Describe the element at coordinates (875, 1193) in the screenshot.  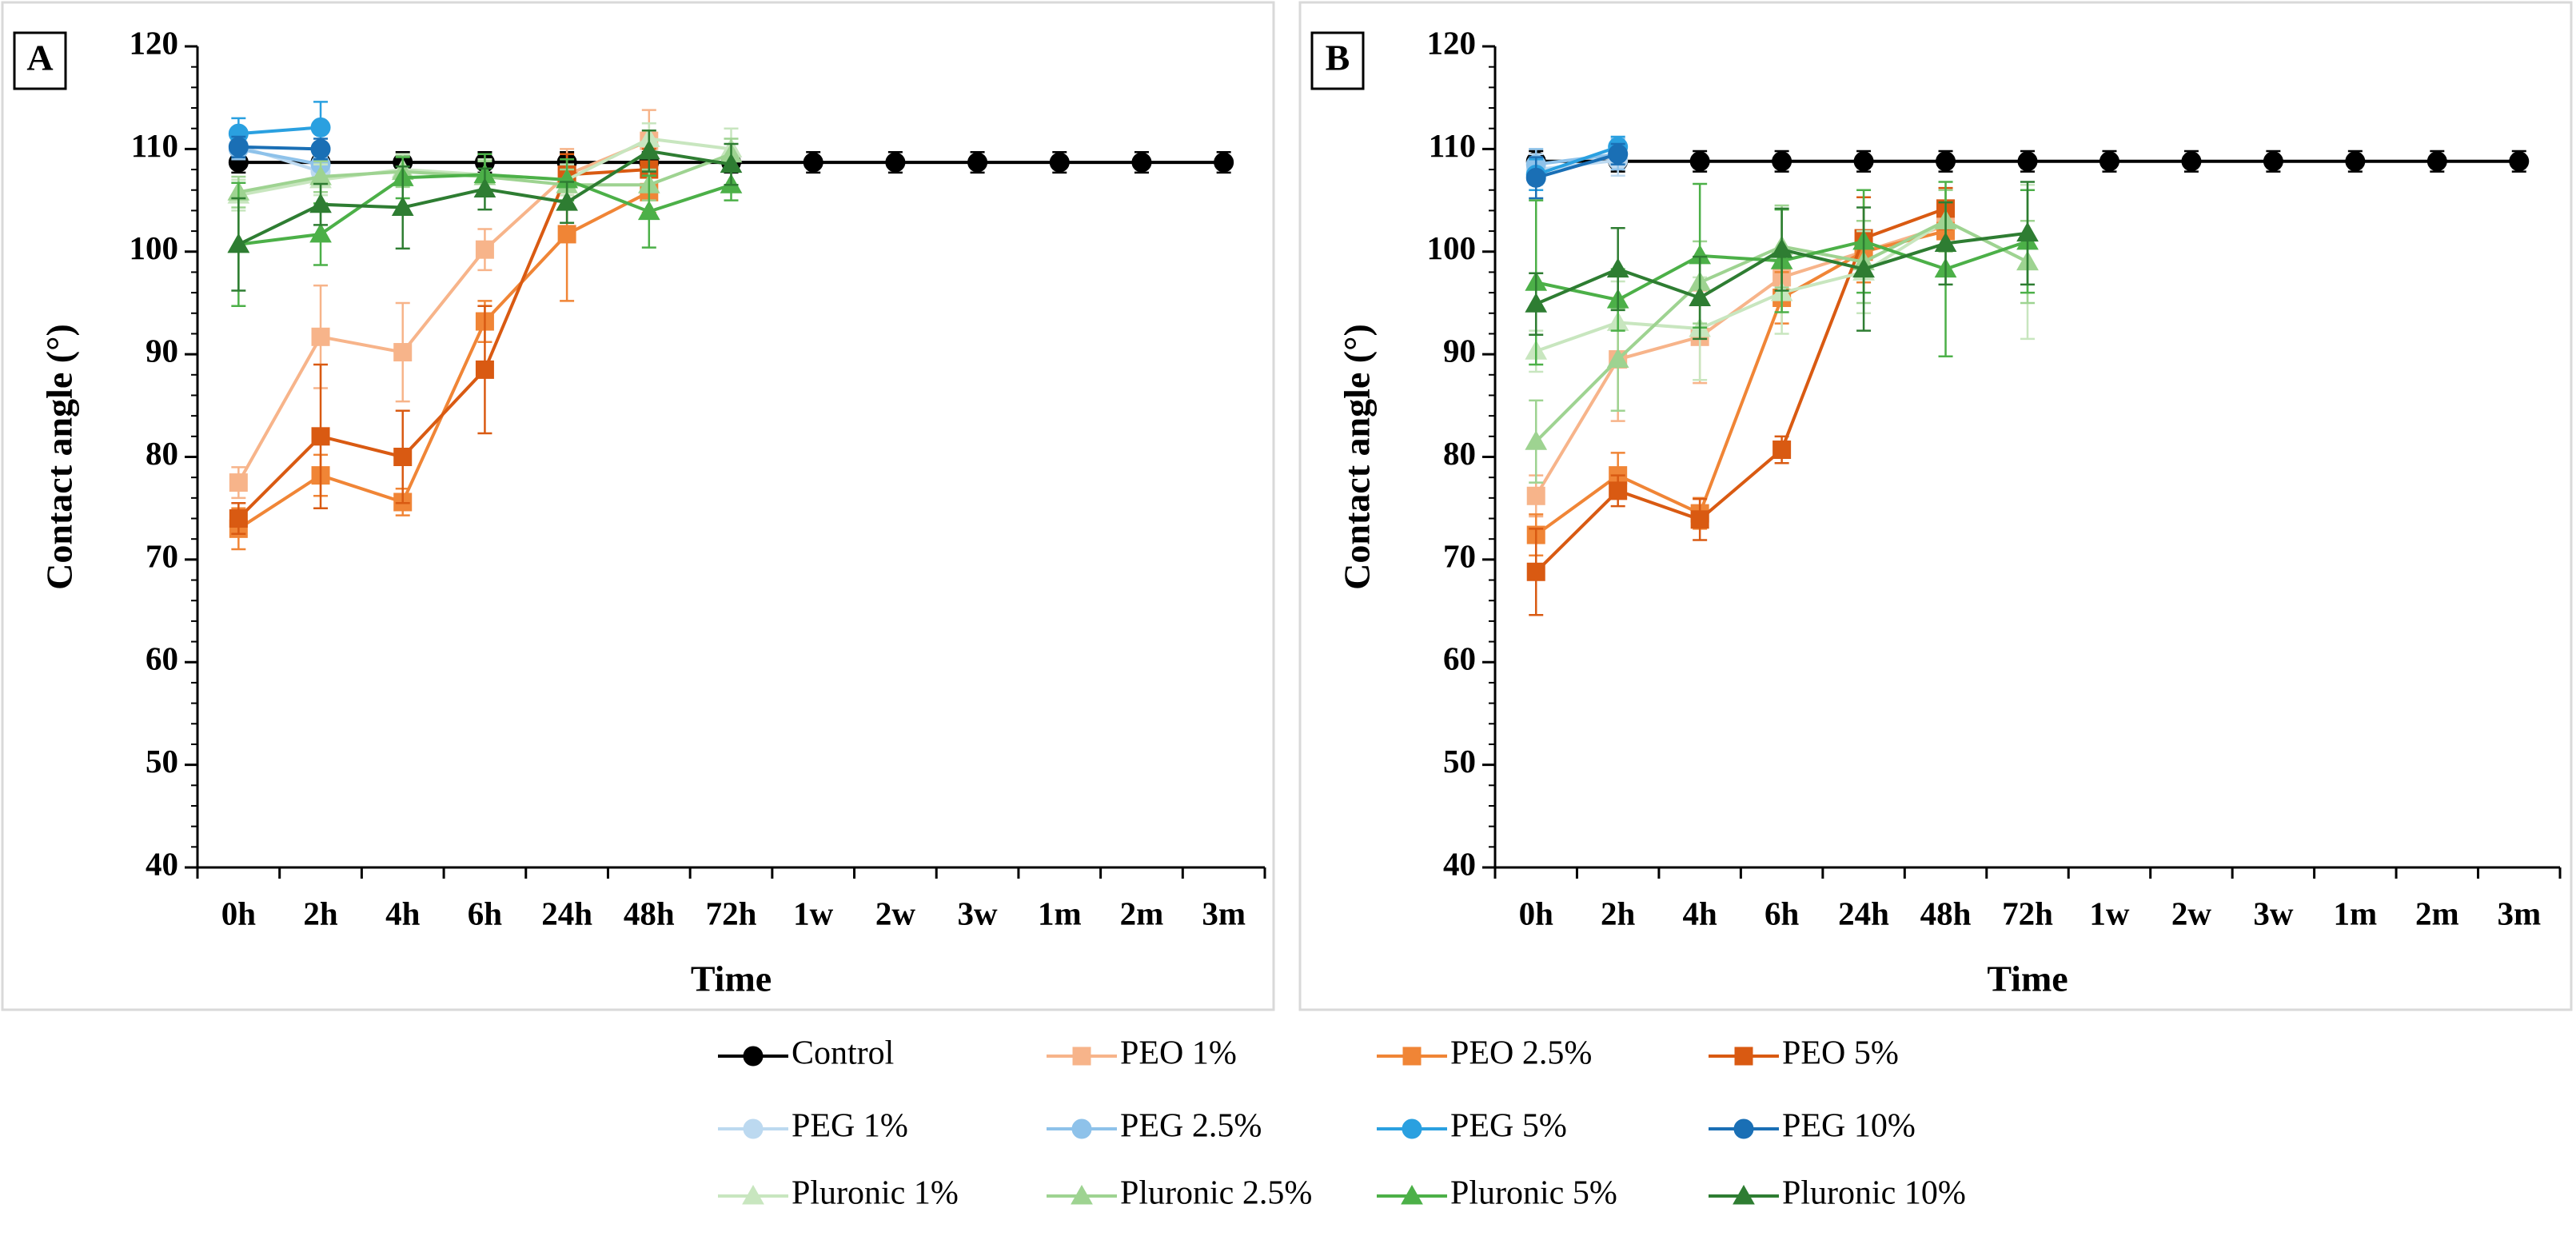
I see `legend-label: Pluronic 1%` at that location.